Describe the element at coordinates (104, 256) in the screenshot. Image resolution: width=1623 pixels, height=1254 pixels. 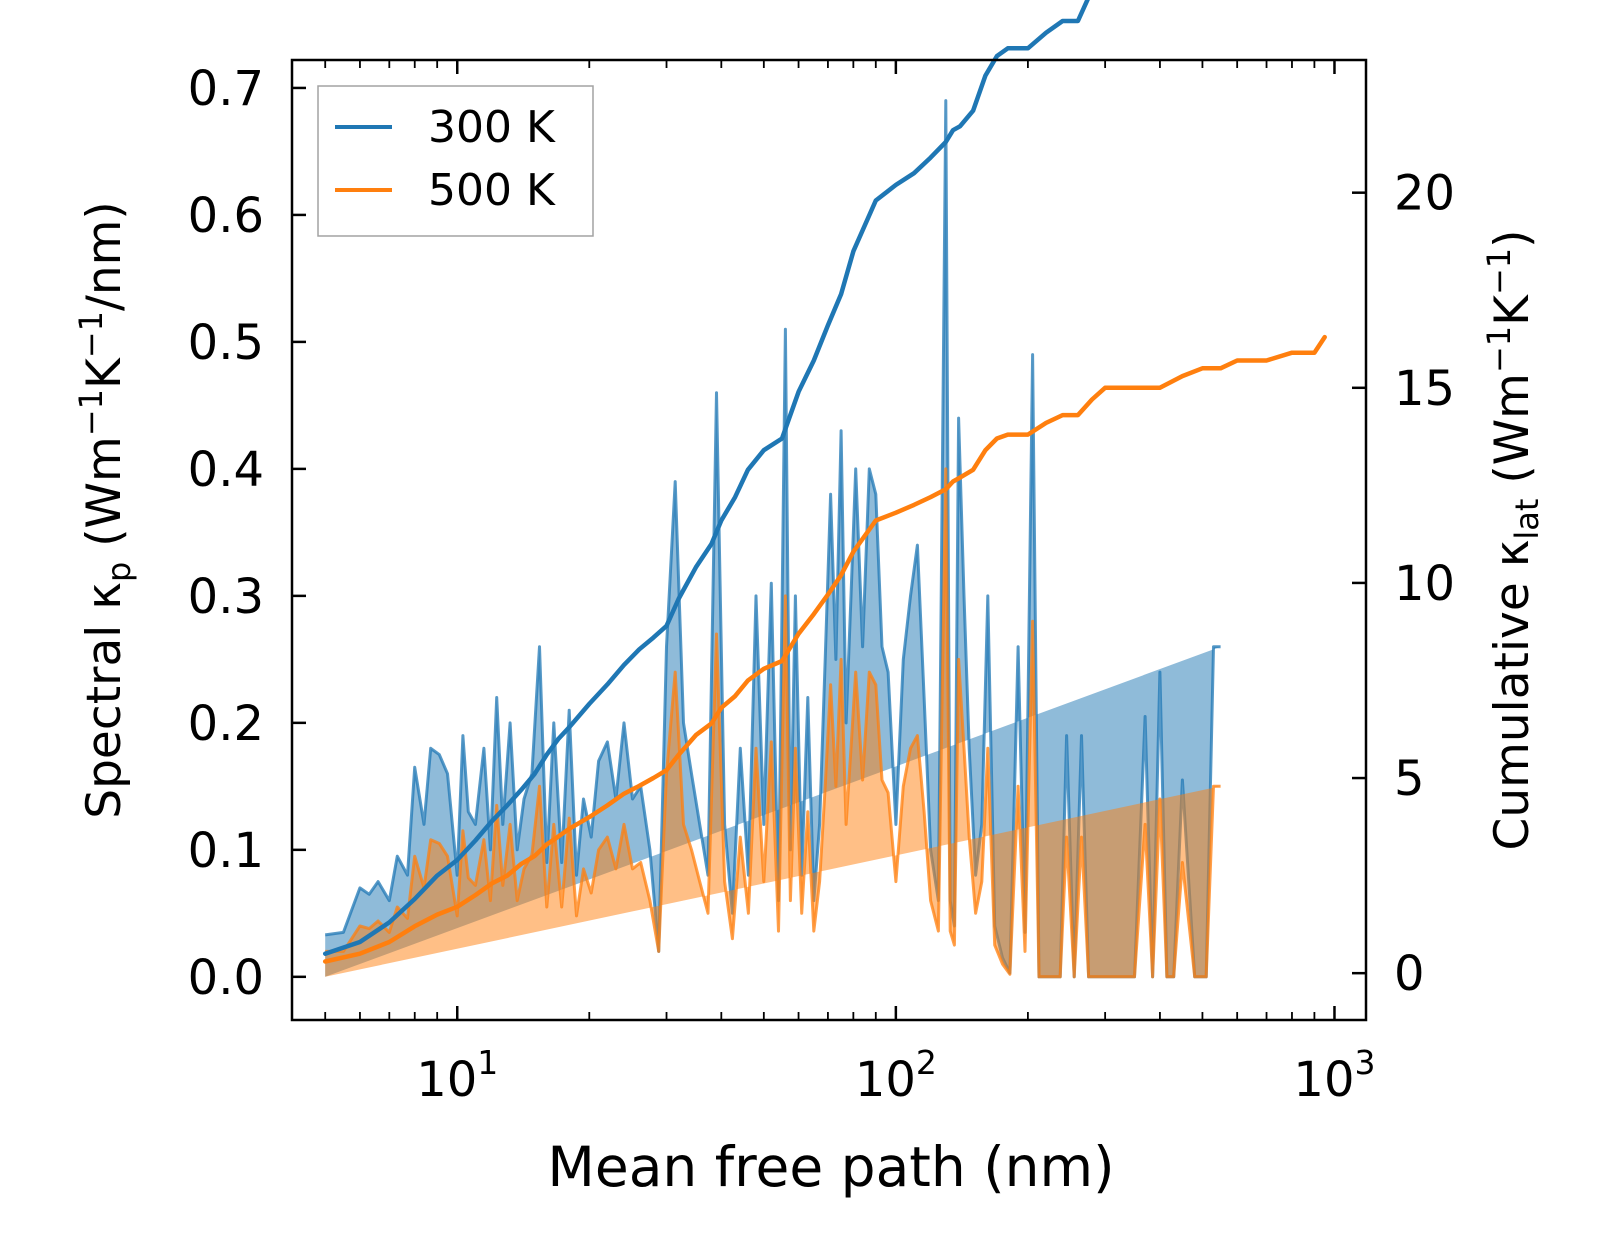
I see `left-y-label-end: /nm)` at that location.